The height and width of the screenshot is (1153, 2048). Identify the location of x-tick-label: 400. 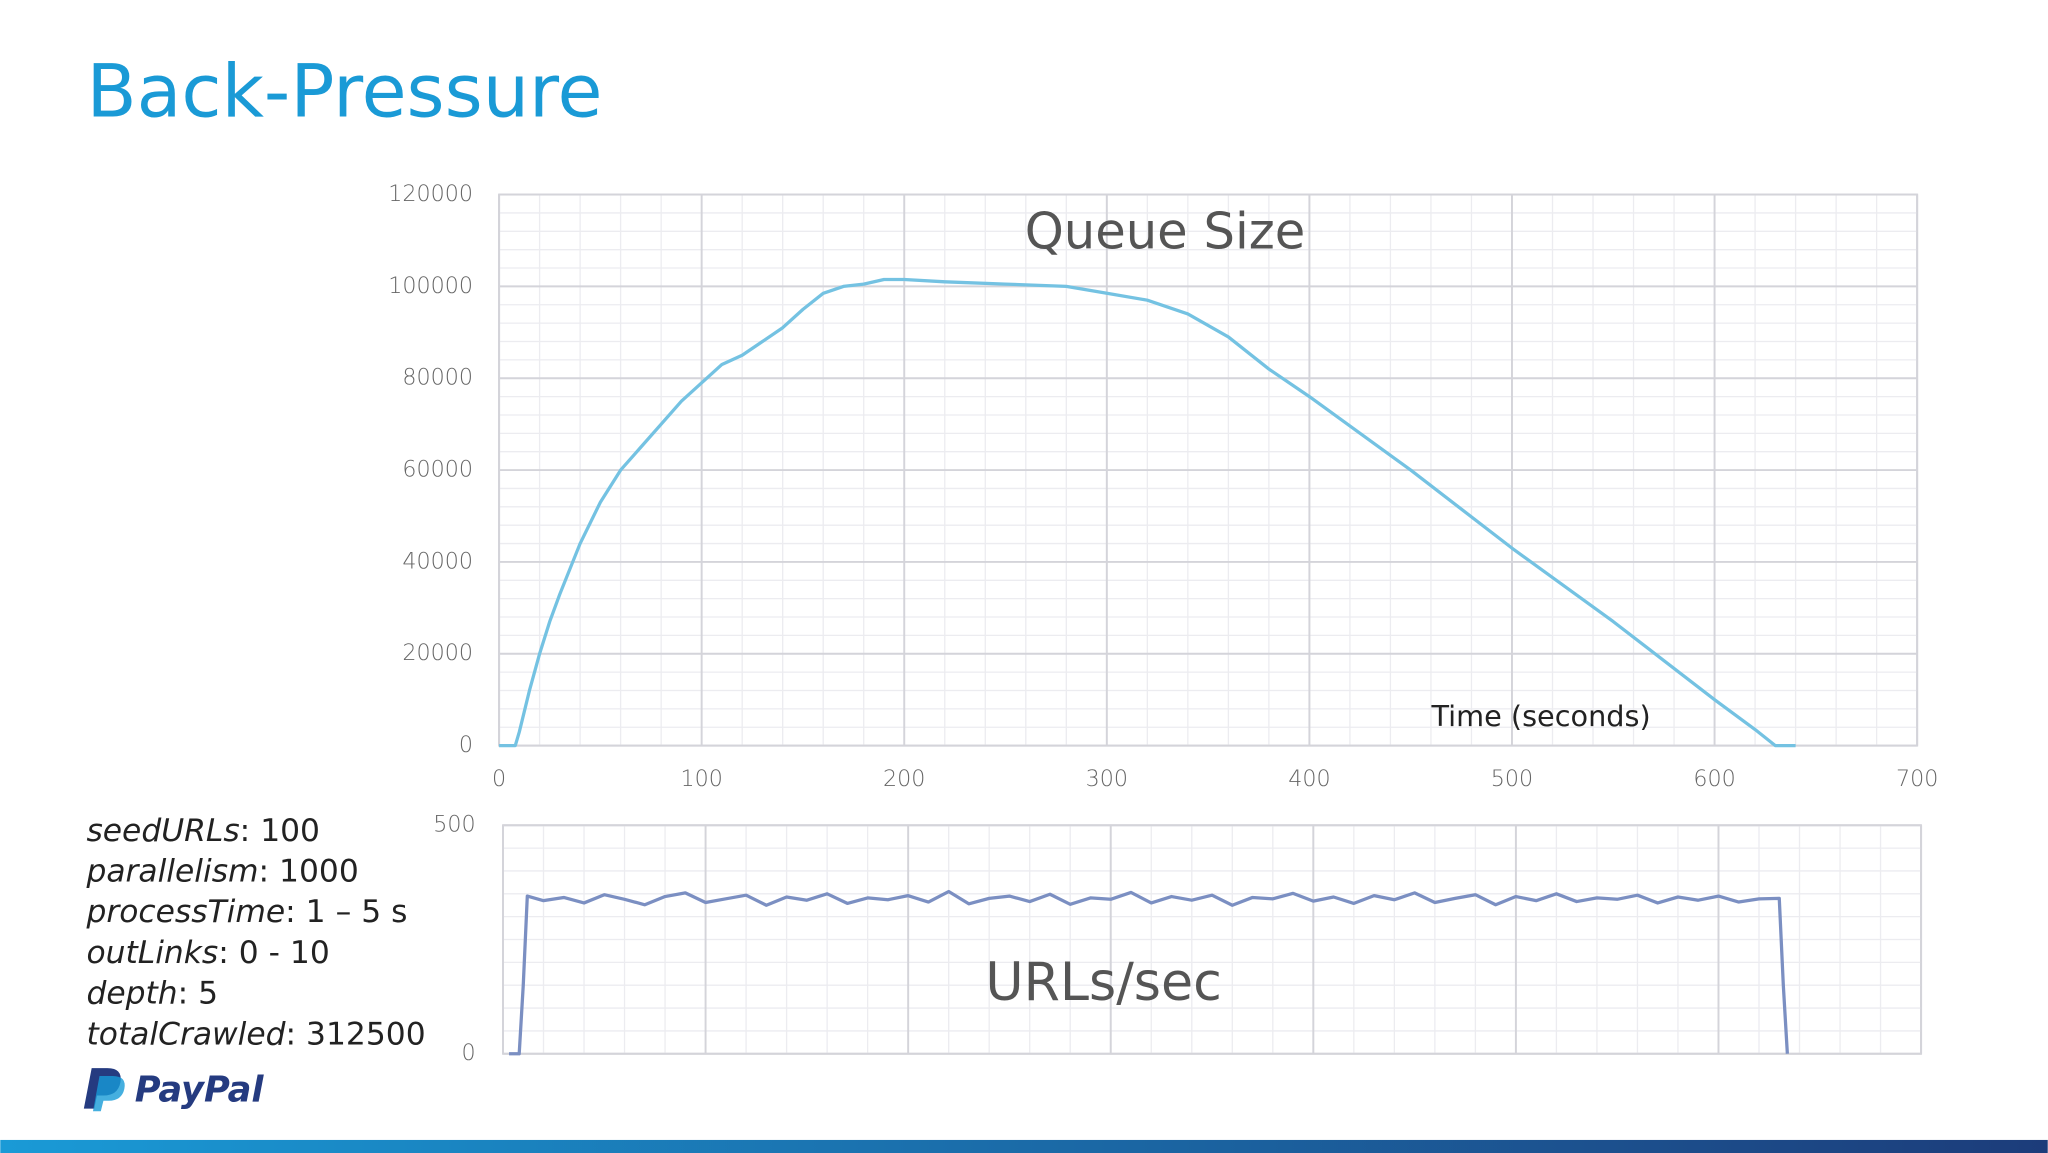
(1309, 779).